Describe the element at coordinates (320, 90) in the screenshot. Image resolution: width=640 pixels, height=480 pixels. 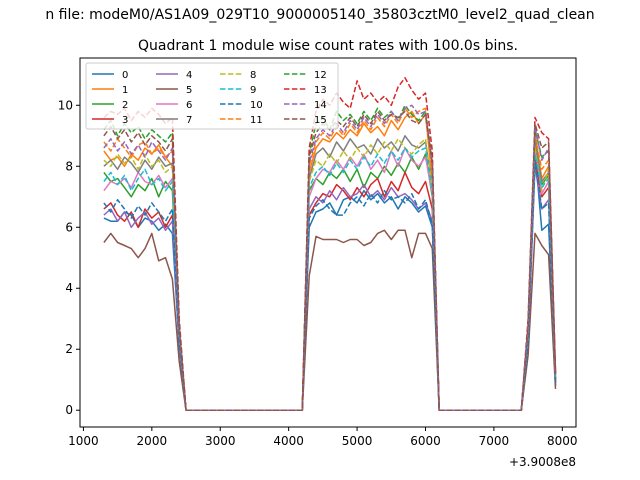
I see `legend-label-13: 13` at that location.